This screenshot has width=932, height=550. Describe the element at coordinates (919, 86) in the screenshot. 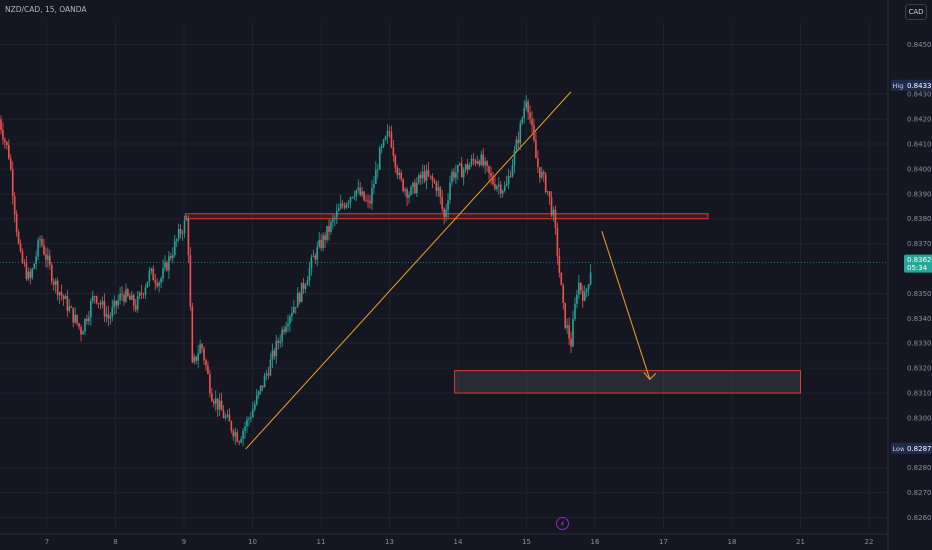

I see `high-value: 0.84336` at that location.